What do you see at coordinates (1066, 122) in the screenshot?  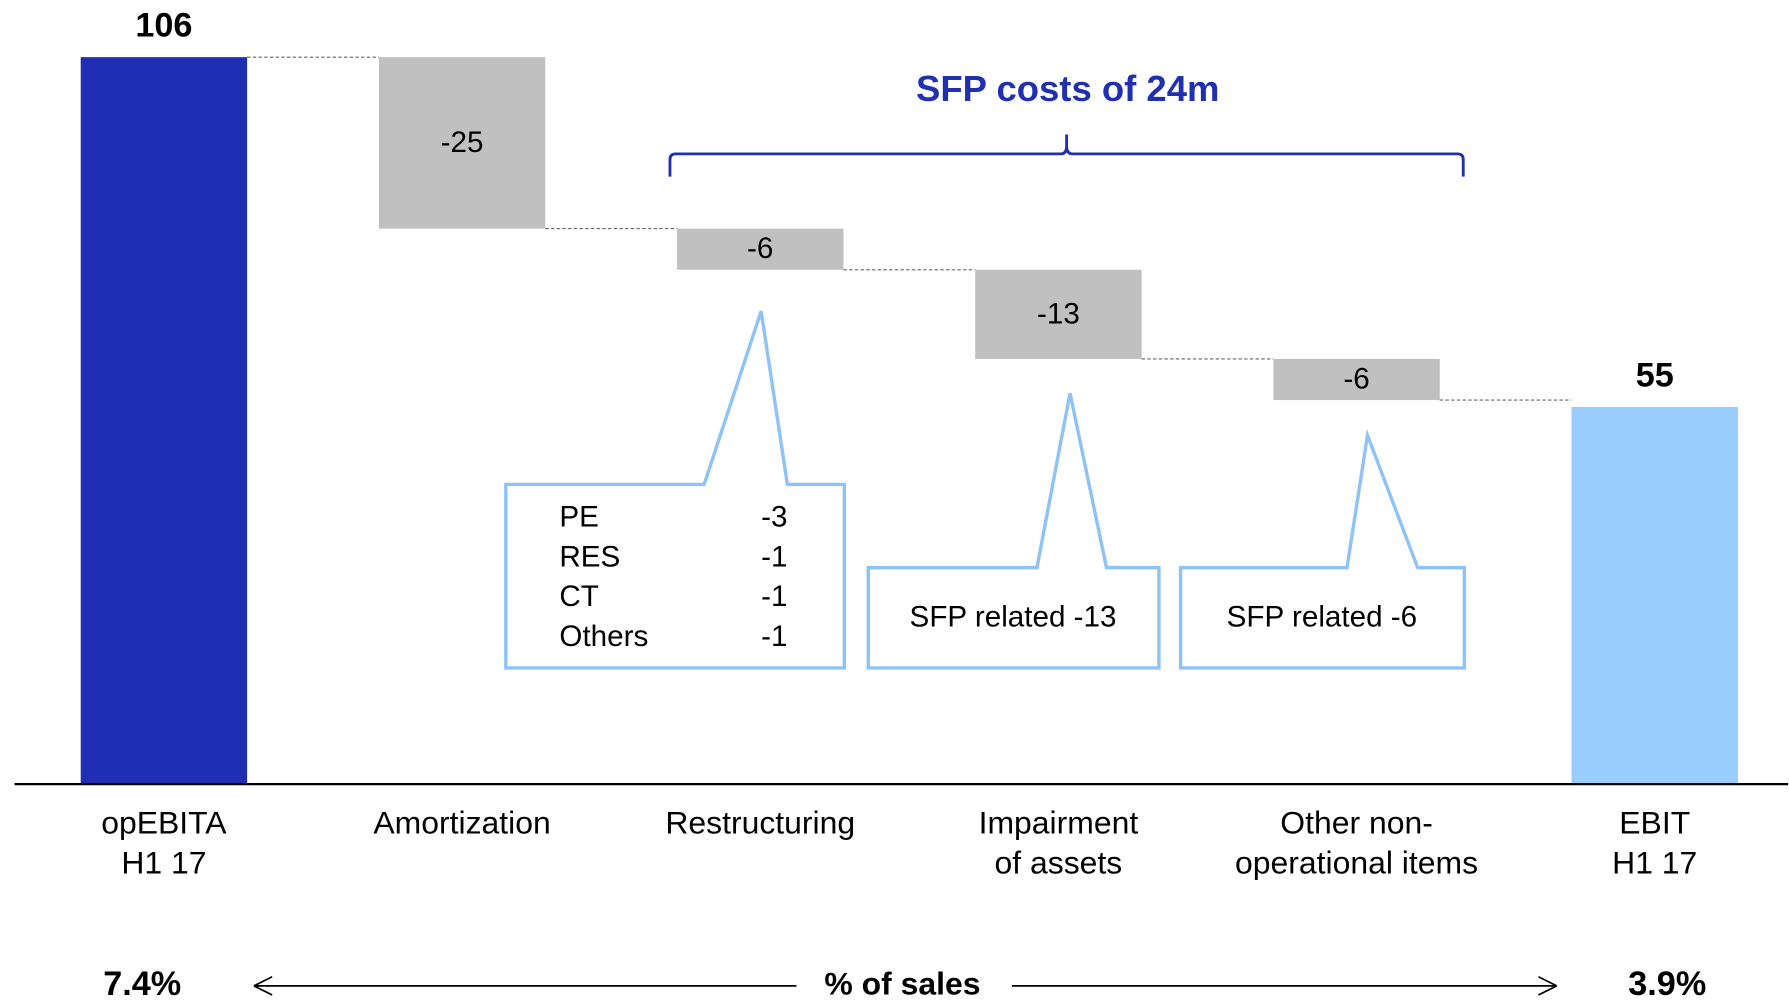 I see `bracket: SFP costs of 24m` at bounding box center [1066, 122].